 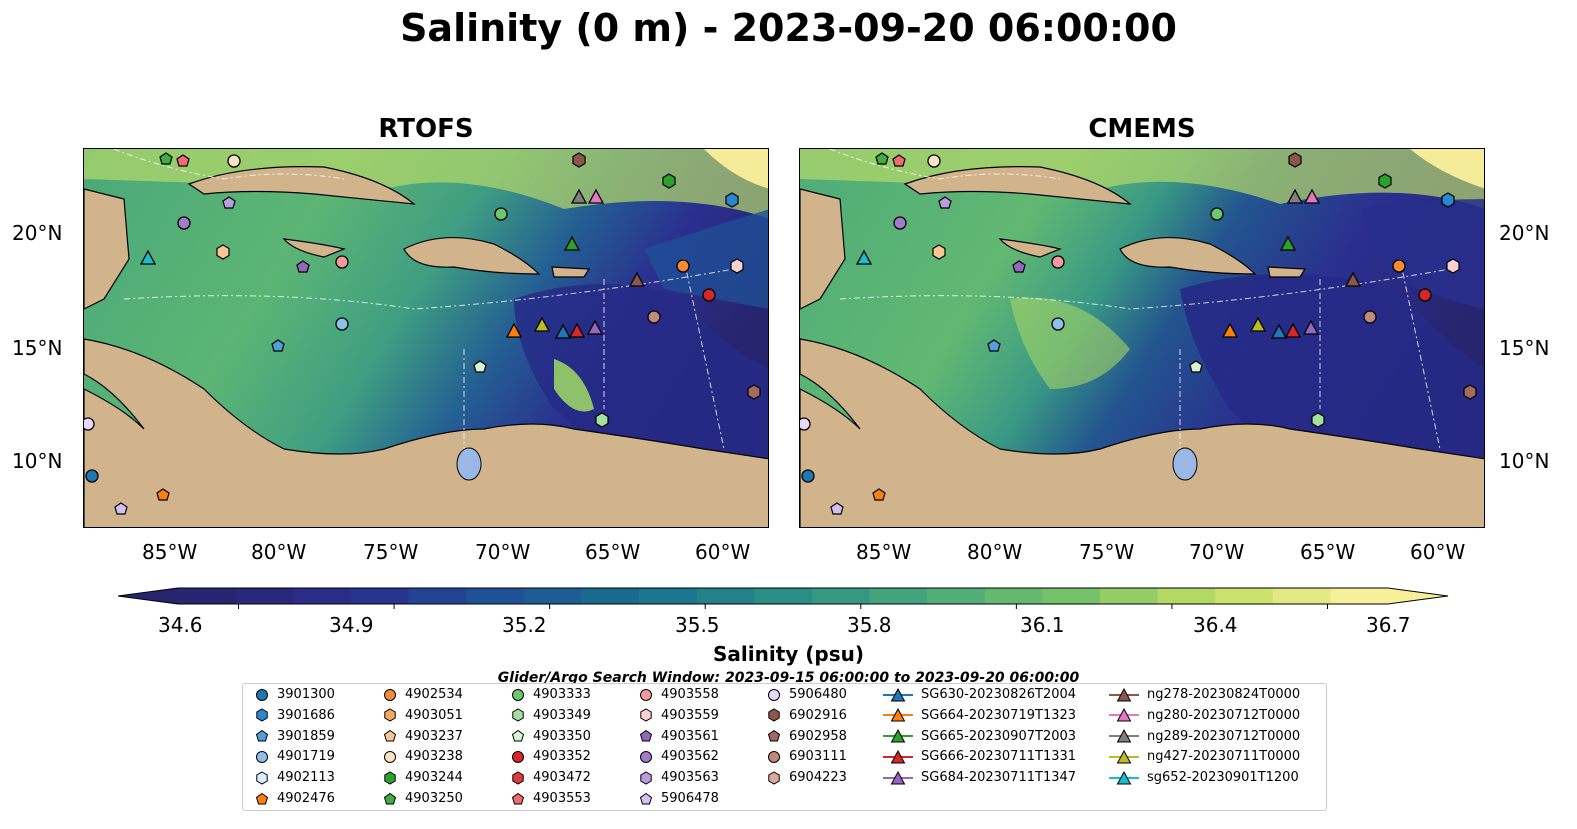 What do you see at coordinates (551, 777) in the screenshot?
I see `legend-entry: 4903472` at bounding box center [551, 777].